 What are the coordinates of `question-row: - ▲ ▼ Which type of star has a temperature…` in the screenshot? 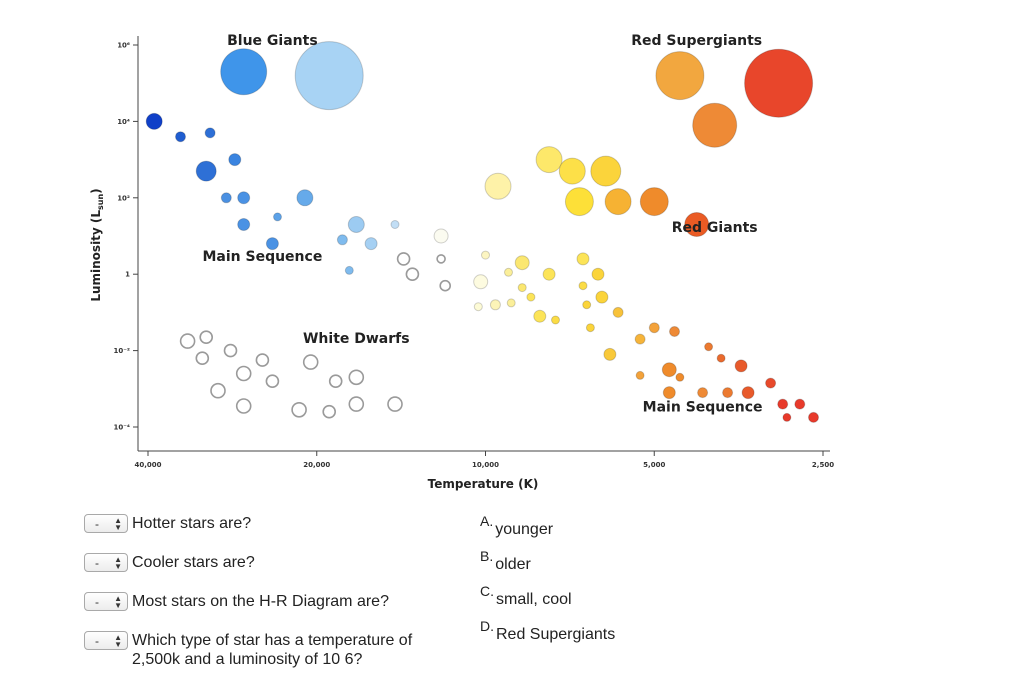 It's located at (248, 650).